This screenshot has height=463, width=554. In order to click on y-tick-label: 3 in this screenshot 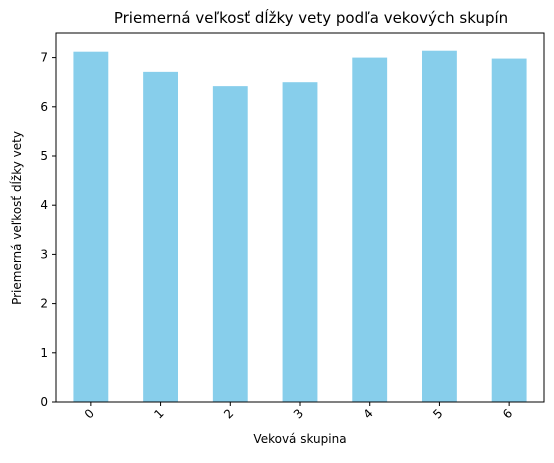, I will do `click(44, 254)`.